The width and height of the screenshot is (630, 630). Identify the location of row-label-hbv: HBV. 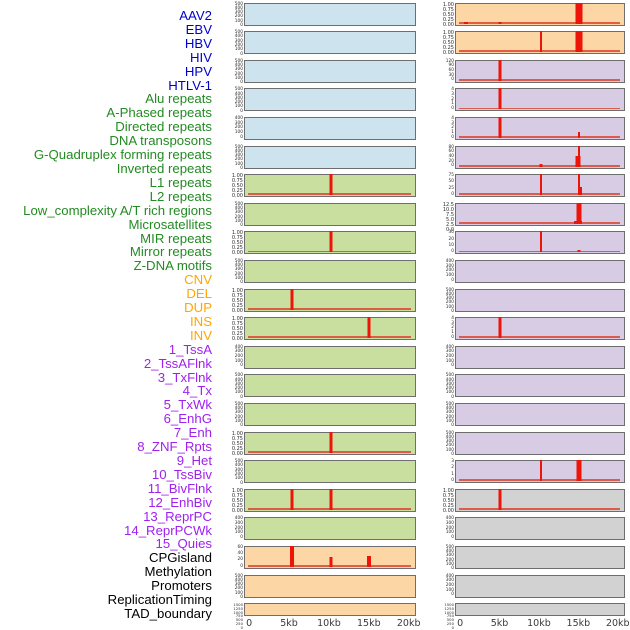
(198, 43).